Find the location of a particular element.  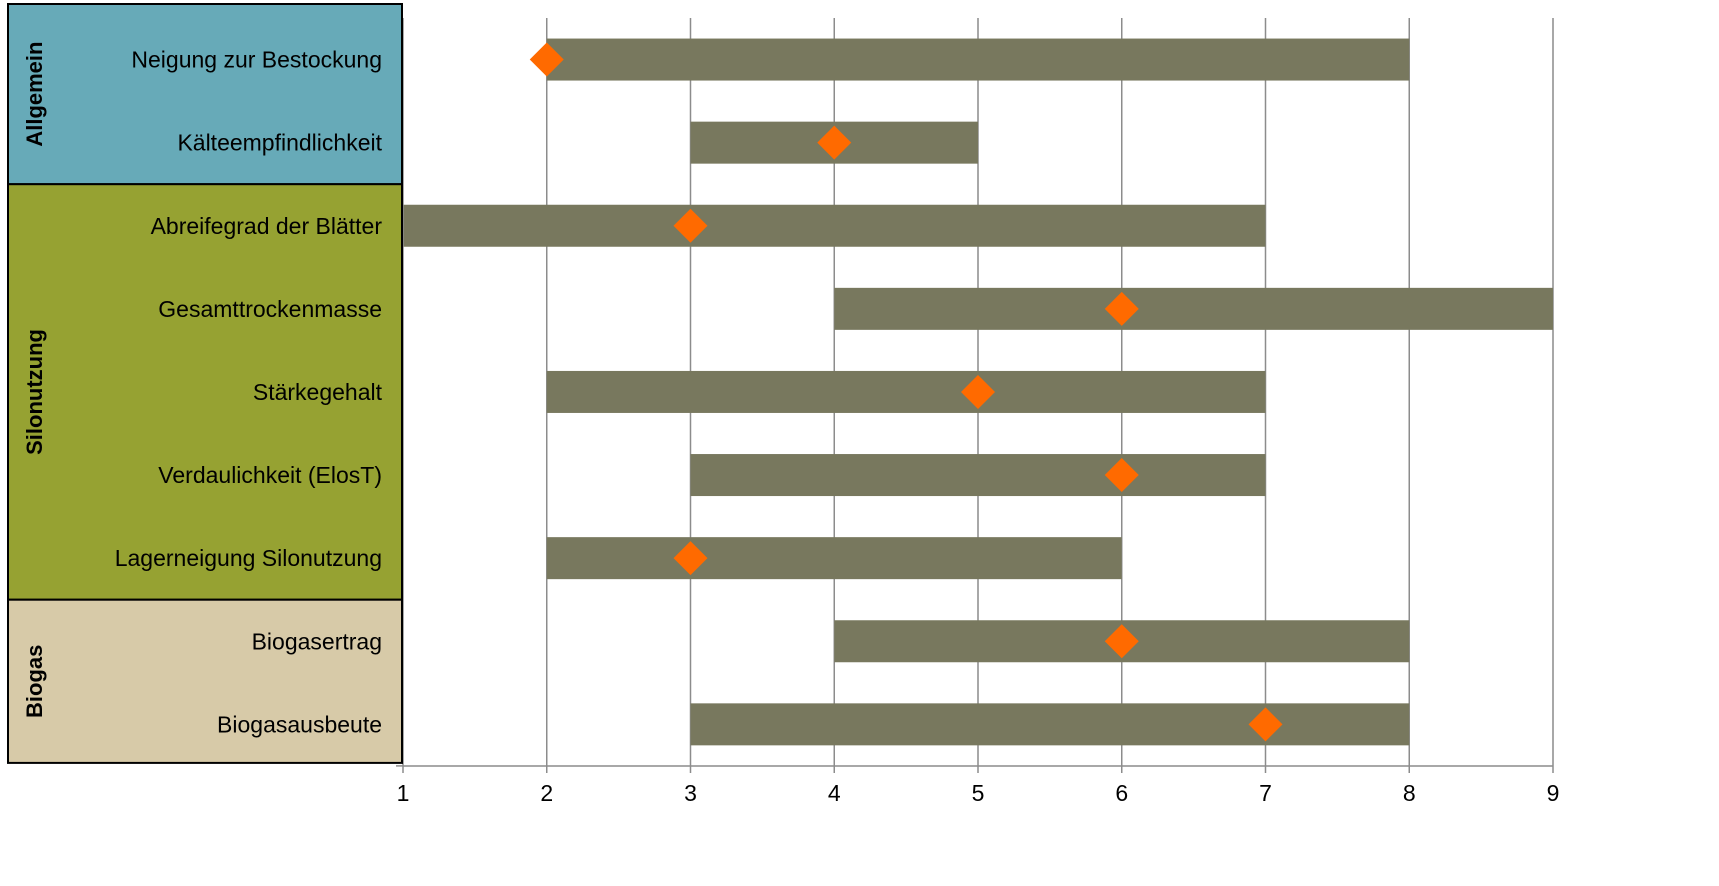

x-tick-labels: 1 2 3 4 5 6 7 8 9 is located at coordinates (978, 793).